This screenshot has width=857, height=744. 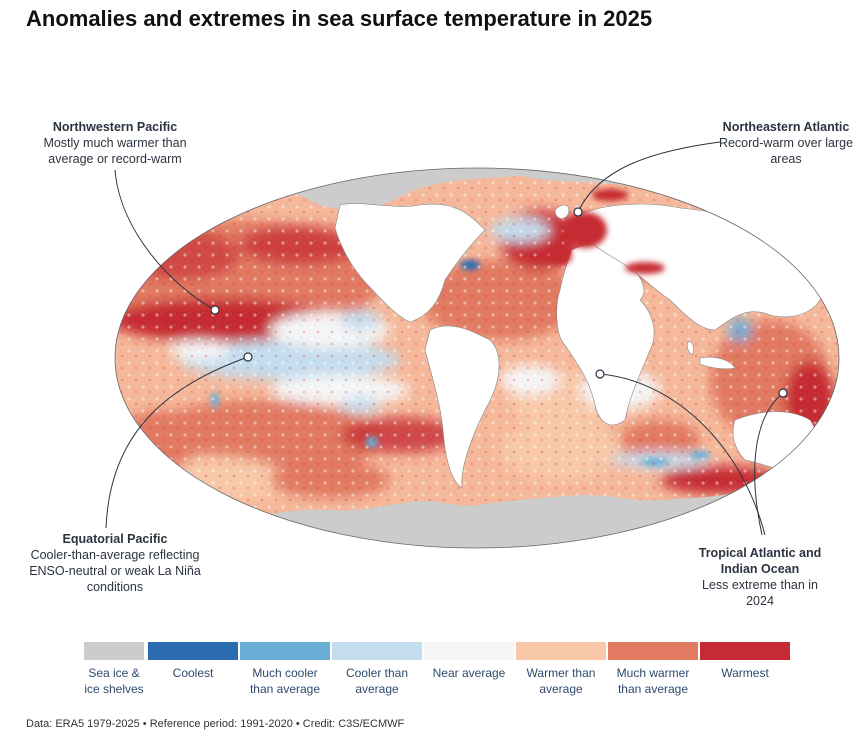 I want to click on legend-label: Sea ice & ice shelves, so click(x=114, y=681).